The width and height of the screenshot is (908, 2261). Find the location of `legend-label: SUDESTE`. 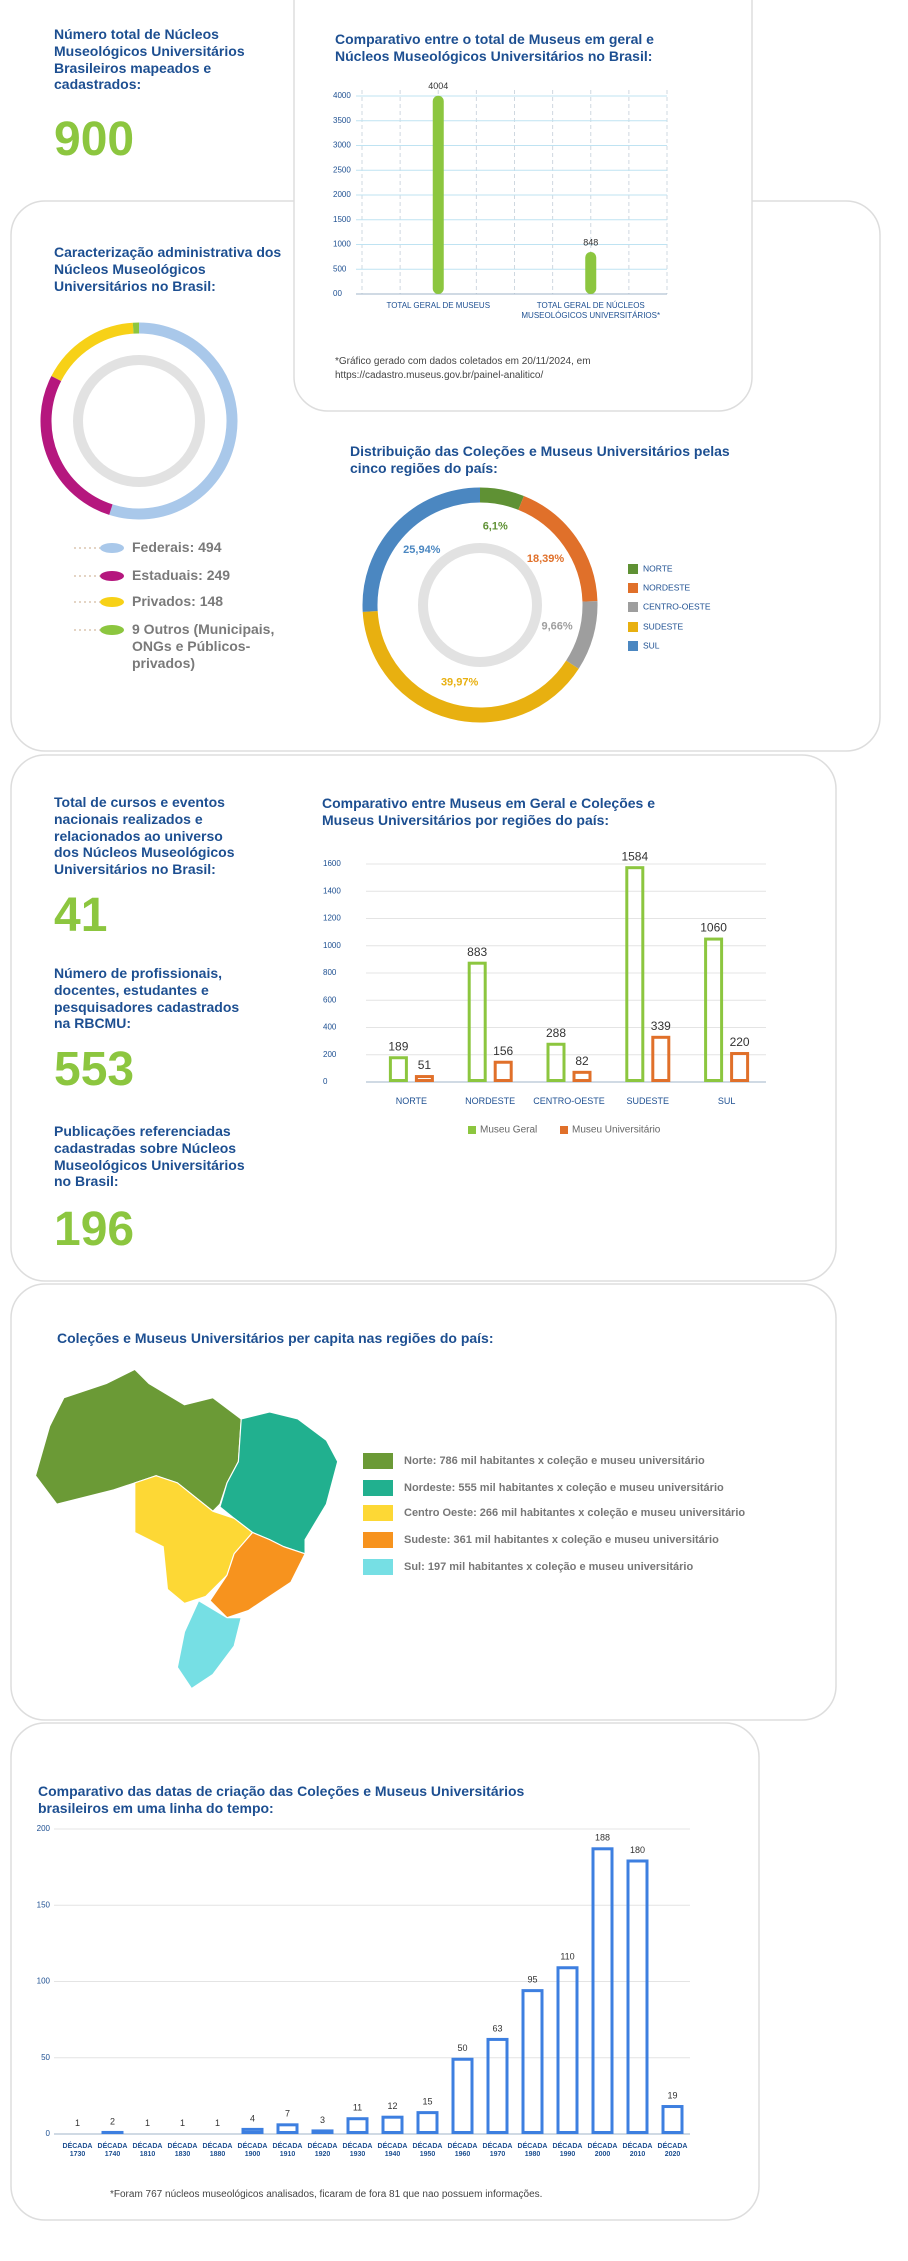

legend-label: SUDESTE is located at coordinates (663, 626).